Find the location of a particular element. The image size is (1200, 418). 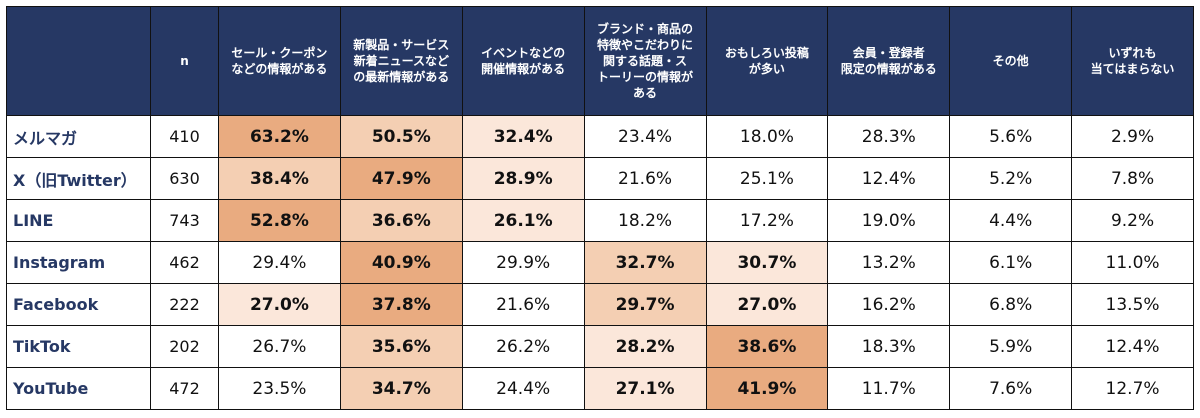

table-cell: 18.2% is located at coordinates (645, 220).